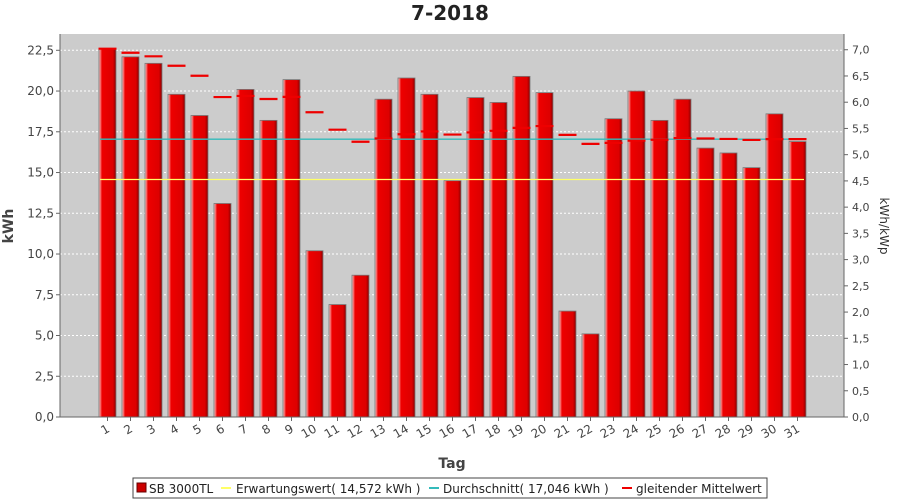 The height and width of the screenshot is (500, 900). Describe the element at coordinates (861, 312) in the screenshot. I see `y-tick-label-right: 2,0` at that location.